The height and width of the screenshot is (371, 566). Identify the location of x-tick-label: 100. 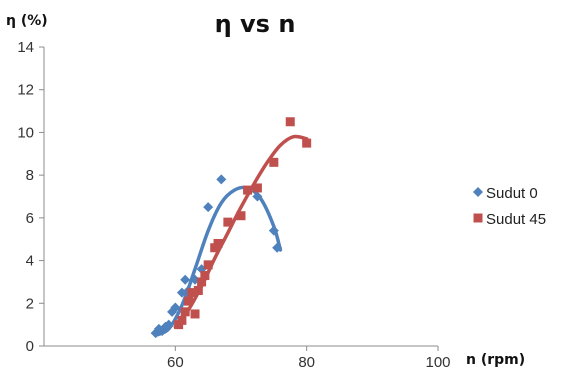
(437, 362).